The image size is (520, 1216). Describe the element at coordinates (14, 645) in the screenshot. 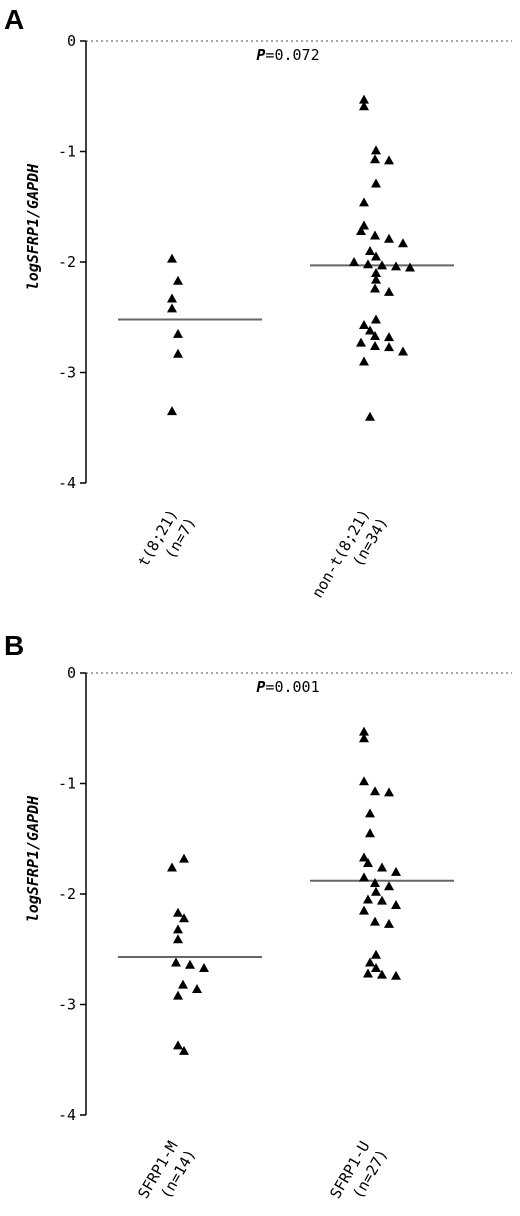

I see `panel-label: B` at that location.